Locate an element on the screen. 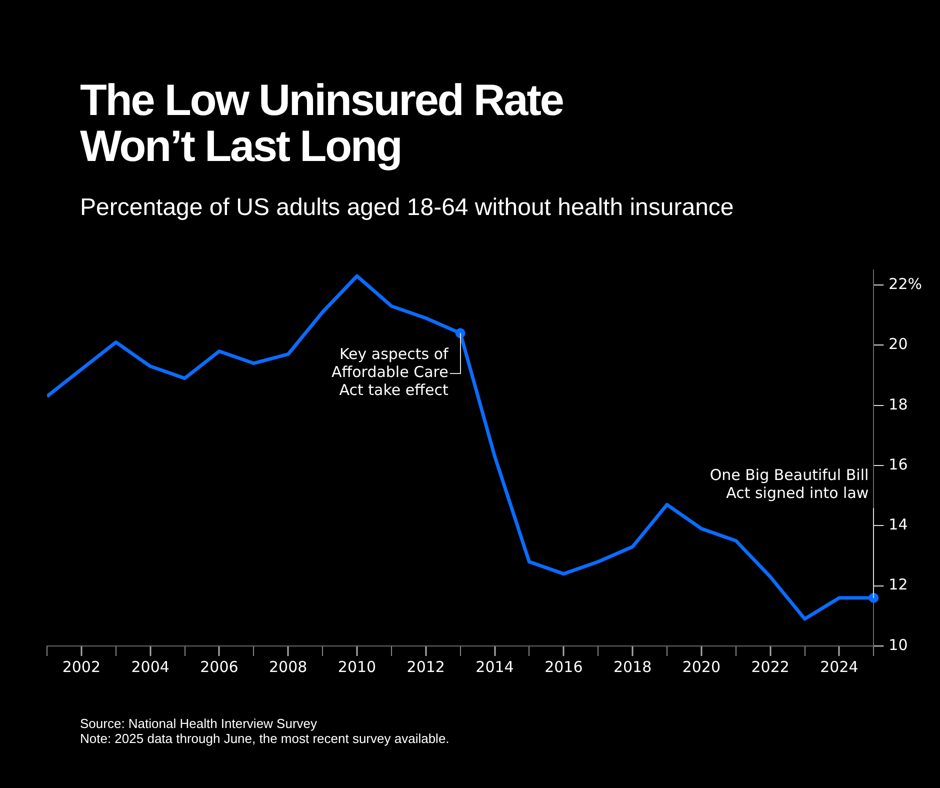 This screenshot has width=940, height=788. x-tick-label: 2016 is located at coordinates (563, 667).